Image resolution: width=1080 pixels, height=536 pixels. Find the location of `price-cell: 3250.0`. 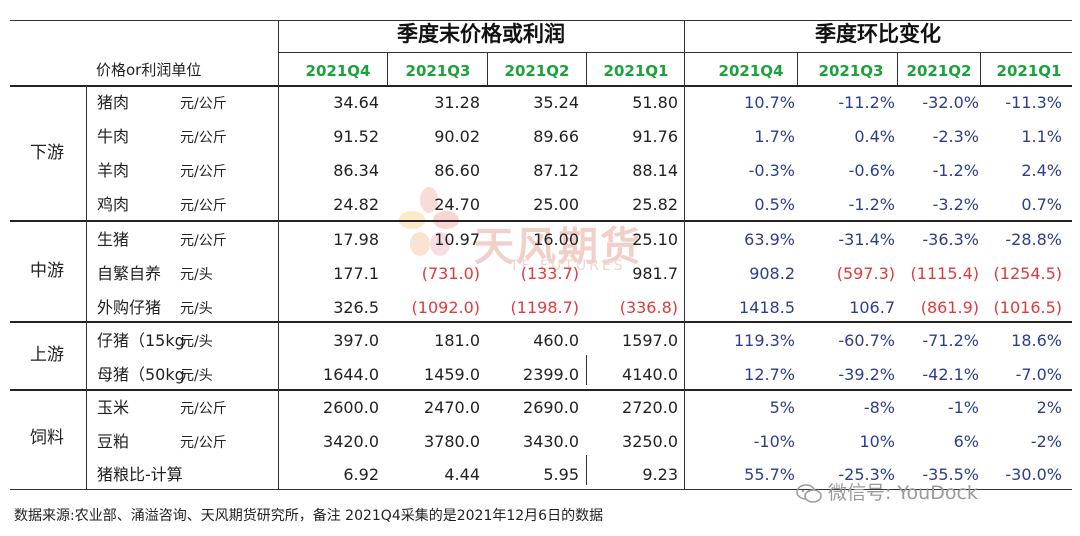

price-cell: 3250.0 is located at coordinates (650, 441).